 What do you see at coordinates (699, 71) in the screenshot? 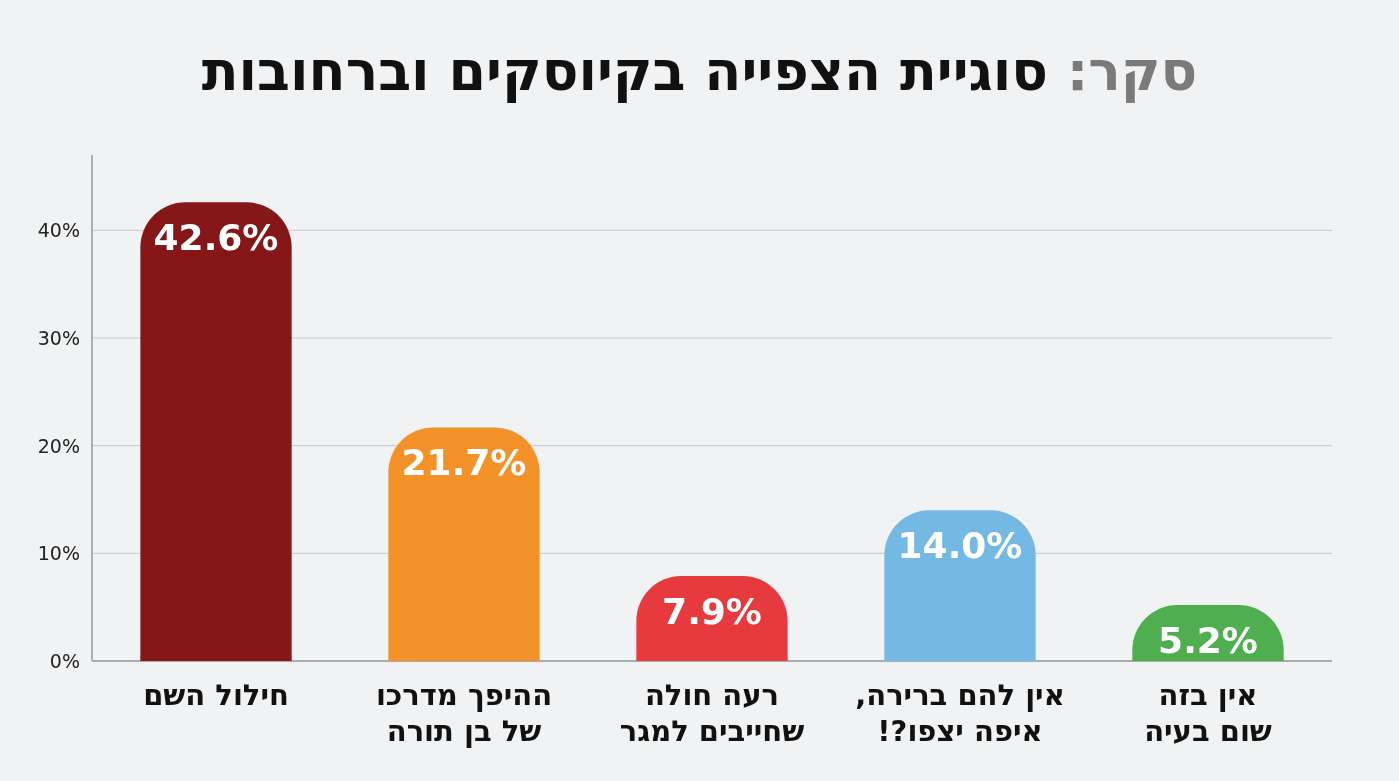
I see `chart-title: סקר: סוגיית הצפייה בקיוסקים וברחובות` at bounding box center [699, 71].